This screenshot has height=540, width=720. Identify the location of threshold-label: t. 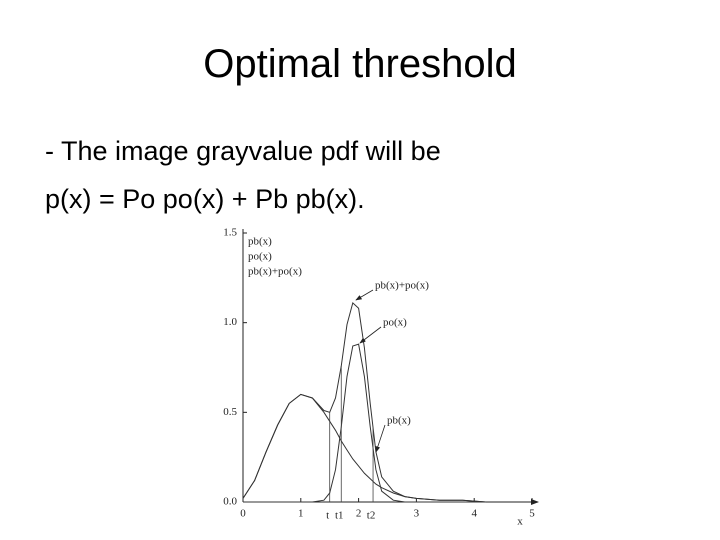
(327, 516).